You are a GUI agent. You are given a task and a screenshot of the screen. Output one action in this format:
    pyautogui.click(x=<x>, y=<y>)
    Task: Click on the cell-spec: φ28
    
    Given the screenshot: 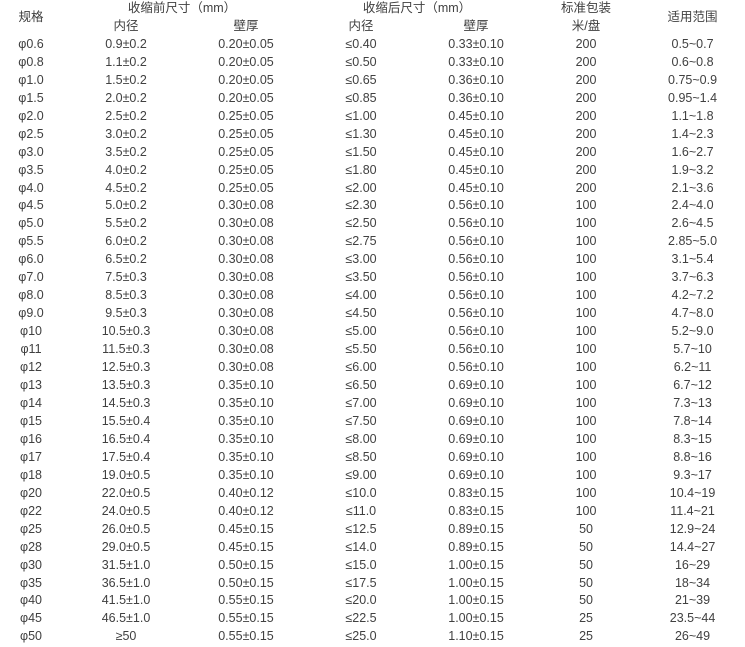 What is the action you would take?
    pyautogui.click(x=30, y=546)
    